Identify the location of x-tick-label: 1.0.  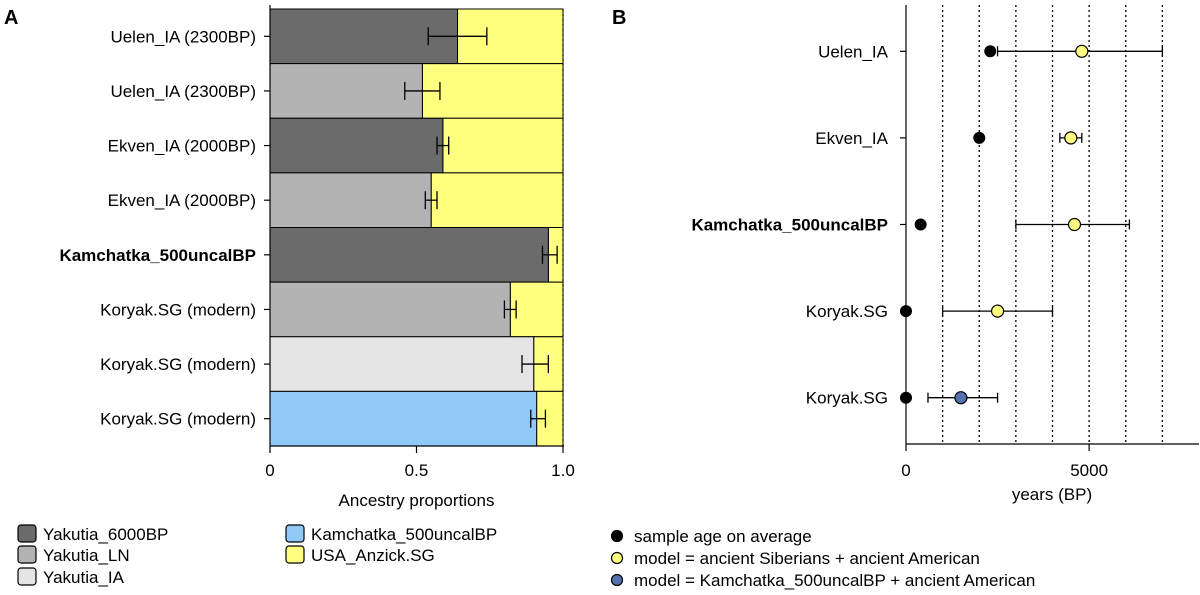
(563, 470).